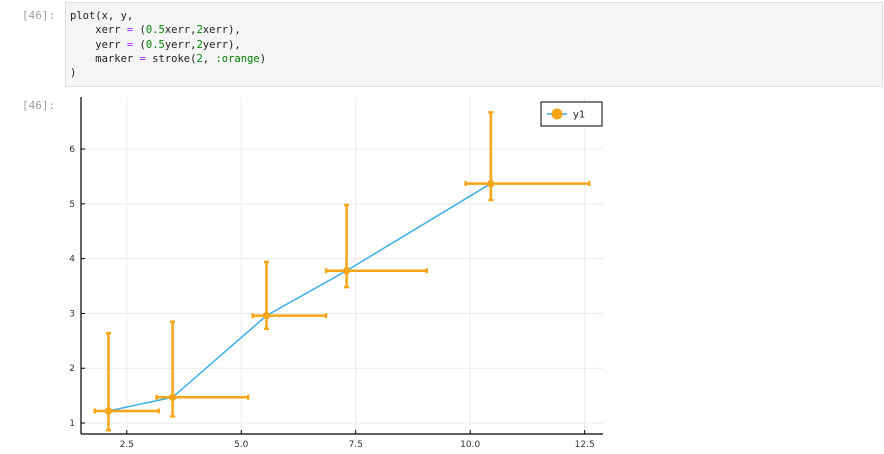 Image resolution: width=884 pixels, height=454 pixels. What do you see at coordinates (39, 105) in the screenshot?
I see `output-prompt: [46]:` at bounding box center [39, 105].